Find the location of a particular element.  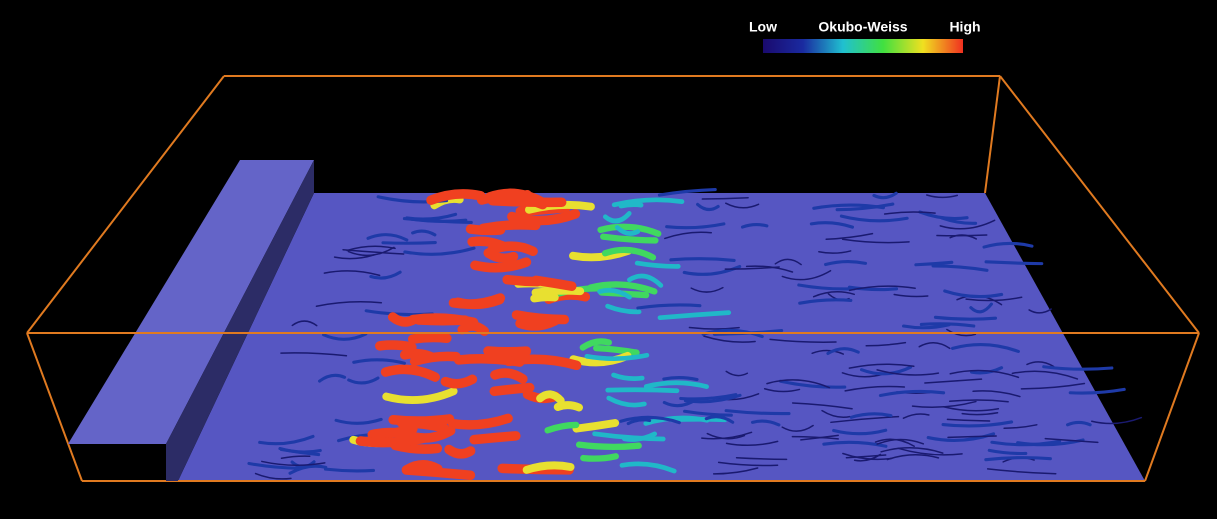

colorbar is located at coordinates (863, 46).